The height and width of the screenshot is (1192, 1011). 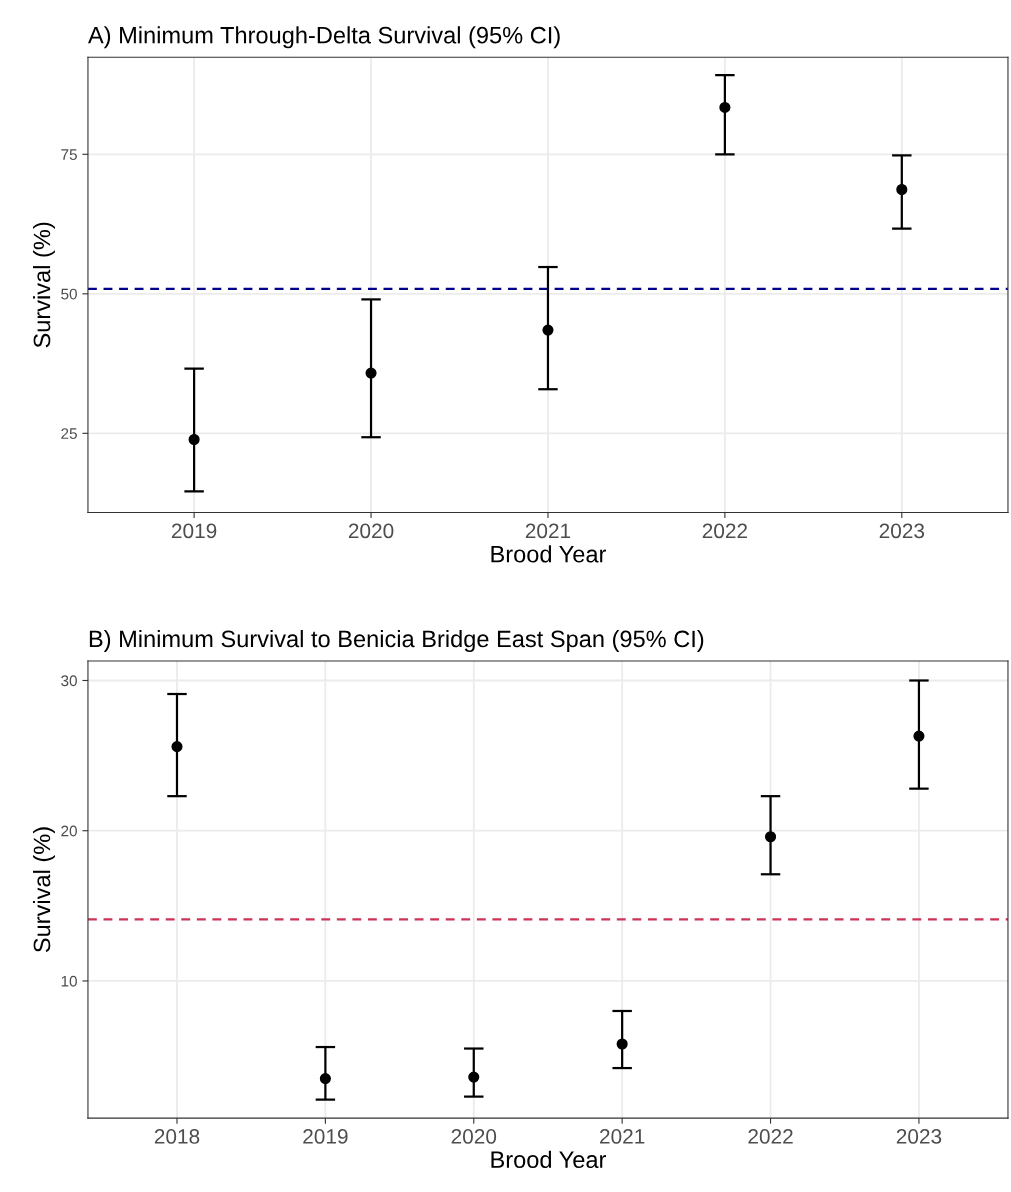 What do you see at coordinates (69, 434) in the screenshot?
I see `y-tick-label: 25` at bounding box center [69, 434].